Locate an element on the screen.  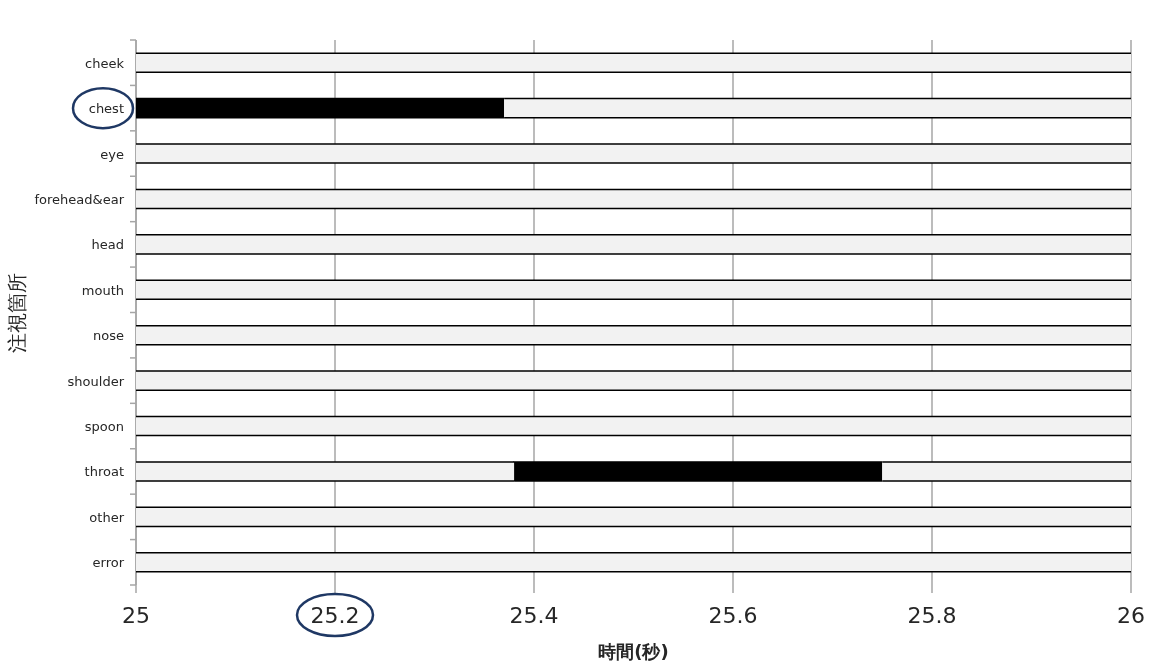
y-tick-label: spoon is located at coordinates (104, 427).